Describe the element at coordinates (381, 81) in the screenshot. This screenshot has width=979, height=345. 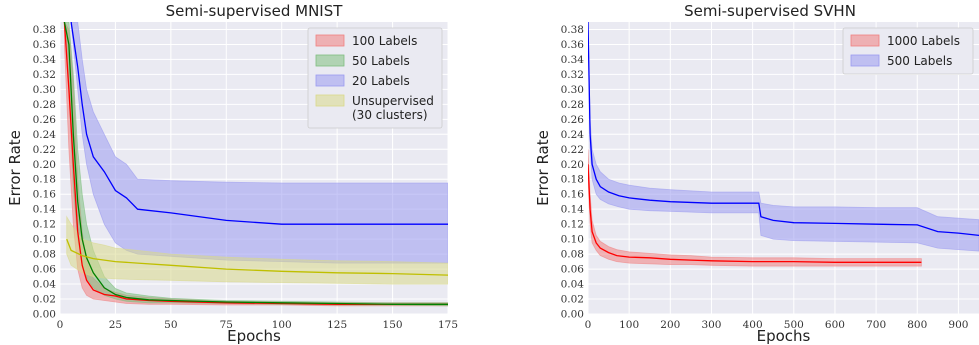
I see `legend-label: 20 Labels` at that location.